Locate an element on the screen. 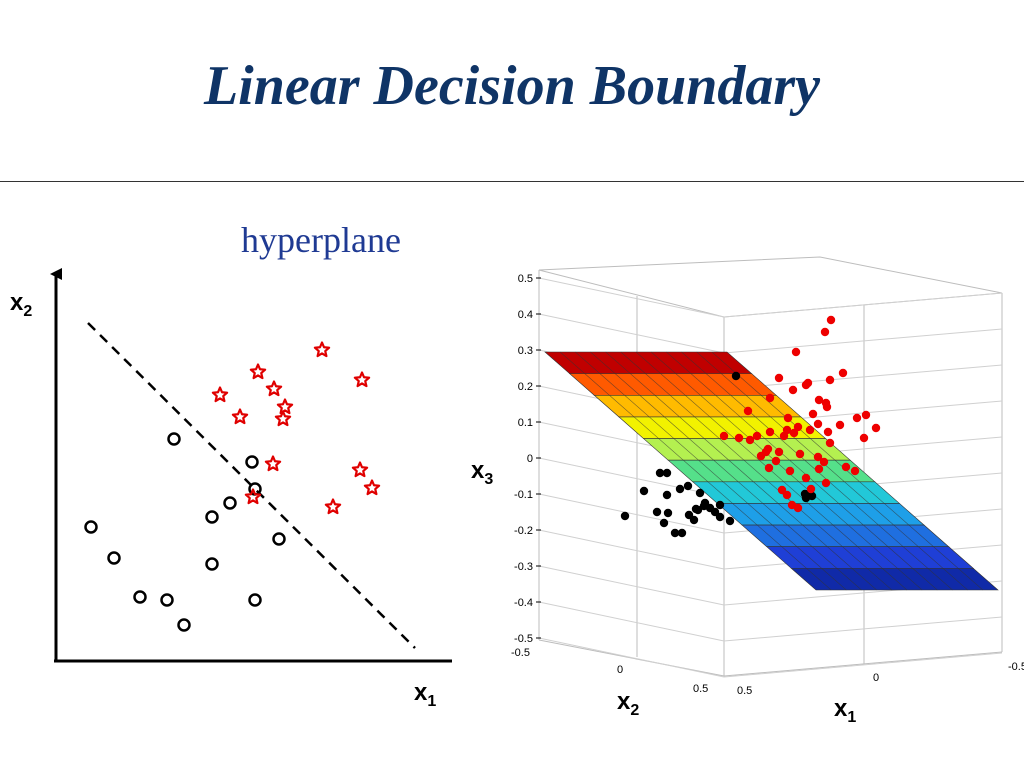 The width and height of the screenshot is (1024, 768). plot3d-z-axis-label: x3 is located at coordinates (482, 472).